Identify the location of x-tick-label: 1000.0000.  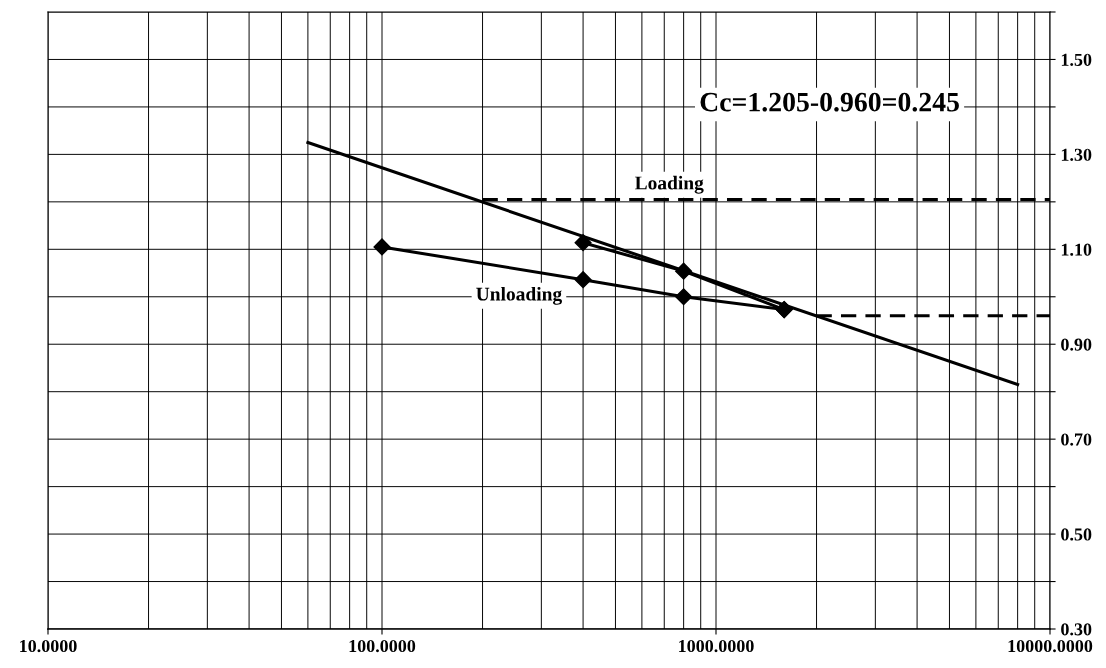
(716, 646).